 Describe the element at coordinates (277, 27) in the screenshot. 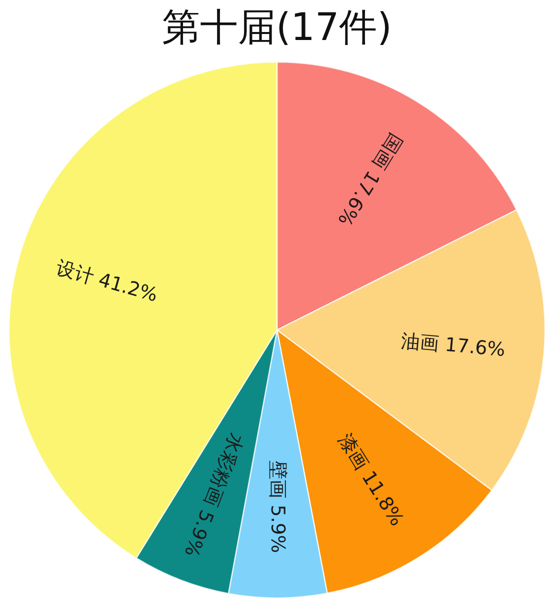

I see `chart-title: 第十届(17件)` at that location.